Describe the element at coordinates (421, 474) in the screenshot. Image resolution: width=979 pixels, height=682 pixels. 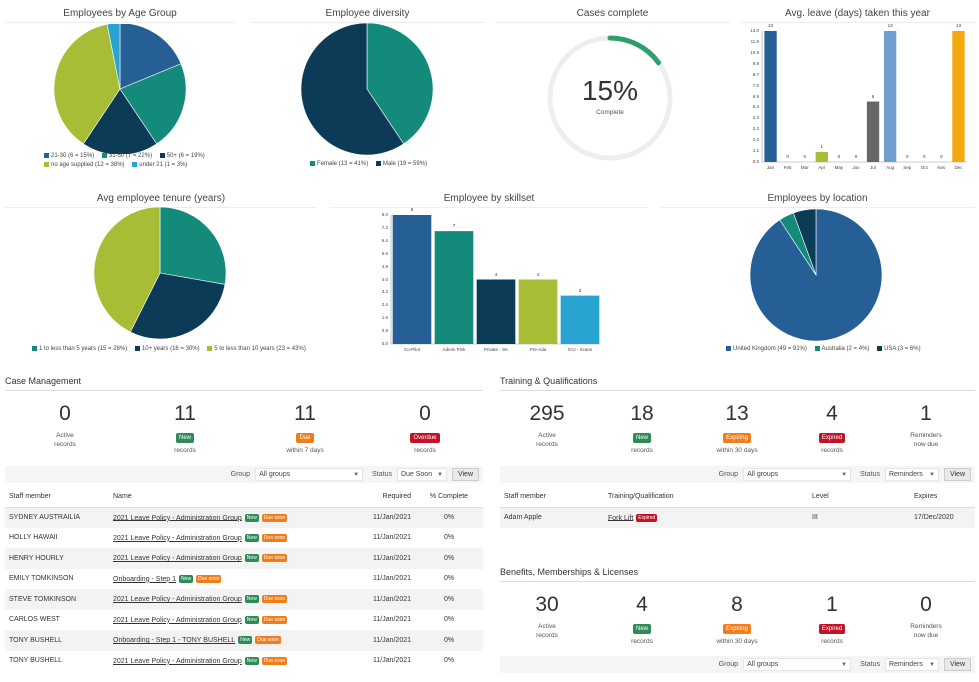
I see `cm-status-select: Due Soon ▼` at that location.